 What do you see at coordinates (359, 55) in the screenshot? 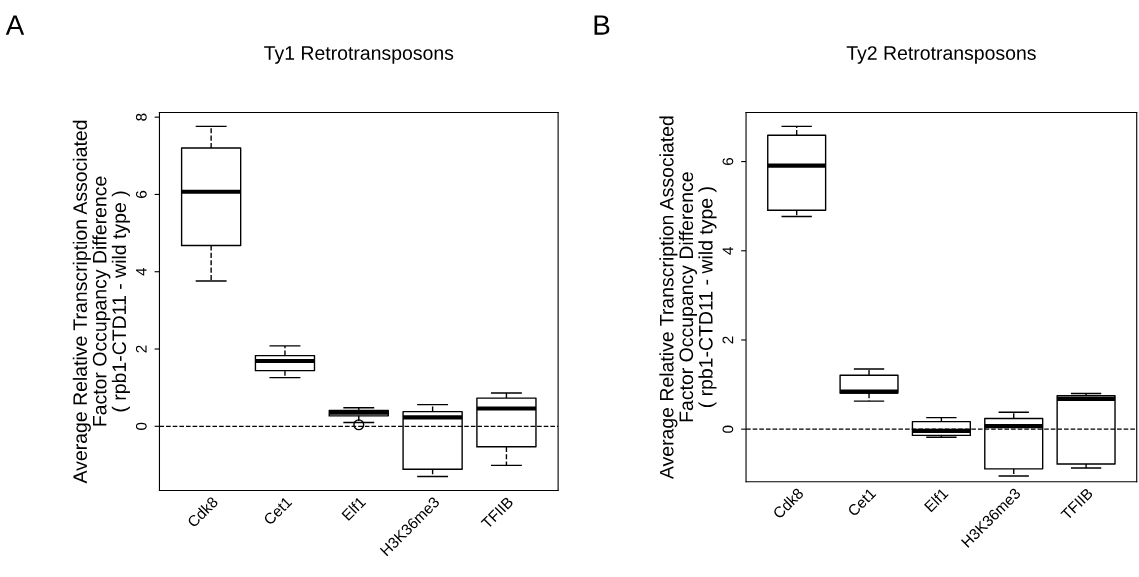
I see `chart-title: Ty1 Retrotransposons` at bounding box center [359, 55].